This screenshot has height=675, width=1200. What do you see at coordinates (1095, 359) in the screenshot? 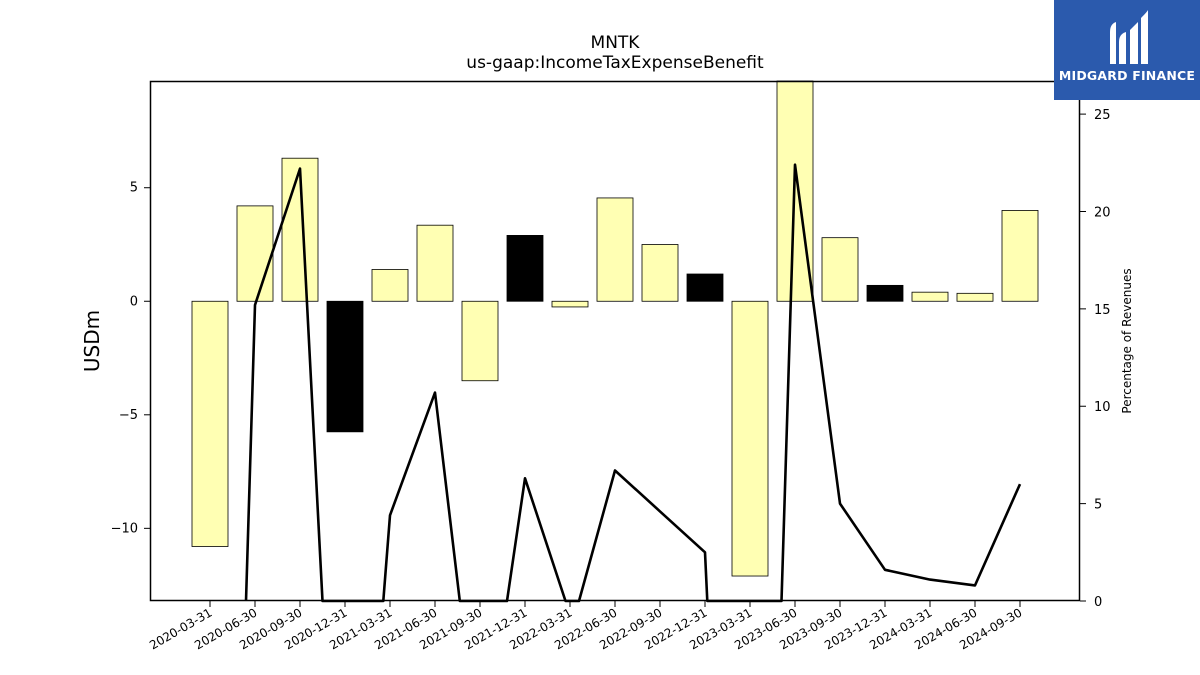
I see `right-axis-ticks: 0 5 10 15 20 25` at bounding box center [1095, 359].